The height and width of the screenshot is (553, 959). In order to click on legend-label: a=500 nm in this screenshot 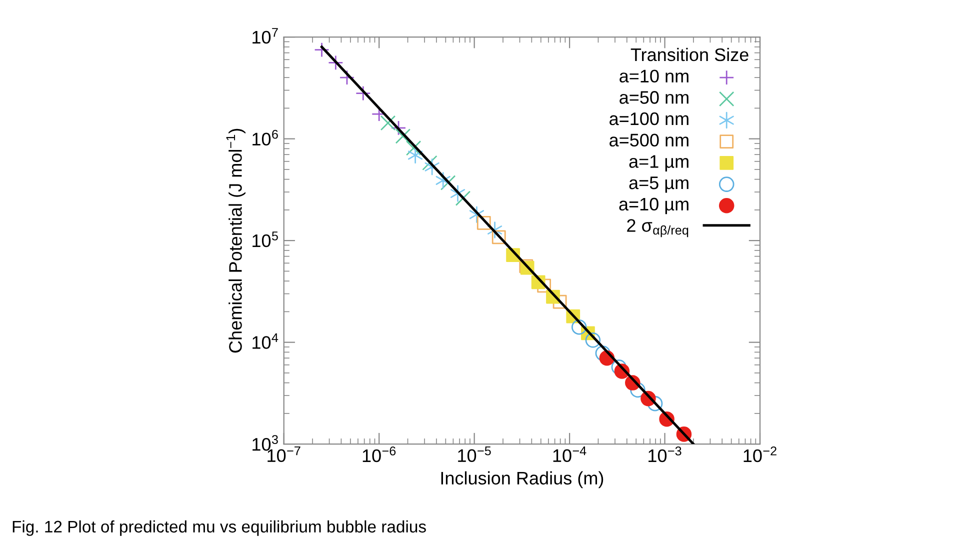, I will do `click(649, 140)`.